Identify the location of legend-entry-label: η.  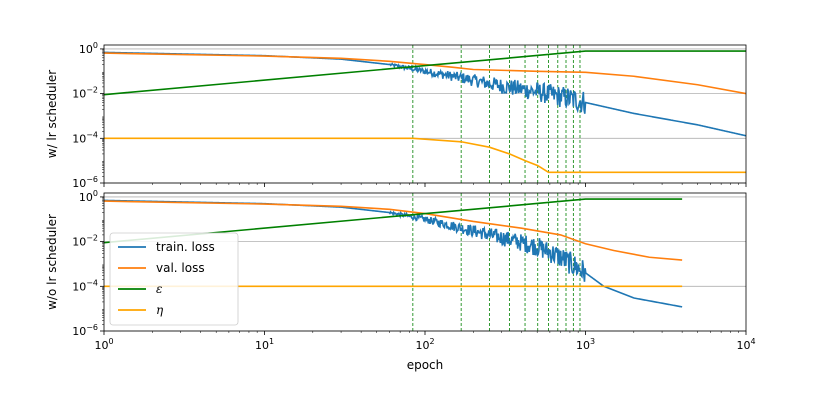
(160, 310).